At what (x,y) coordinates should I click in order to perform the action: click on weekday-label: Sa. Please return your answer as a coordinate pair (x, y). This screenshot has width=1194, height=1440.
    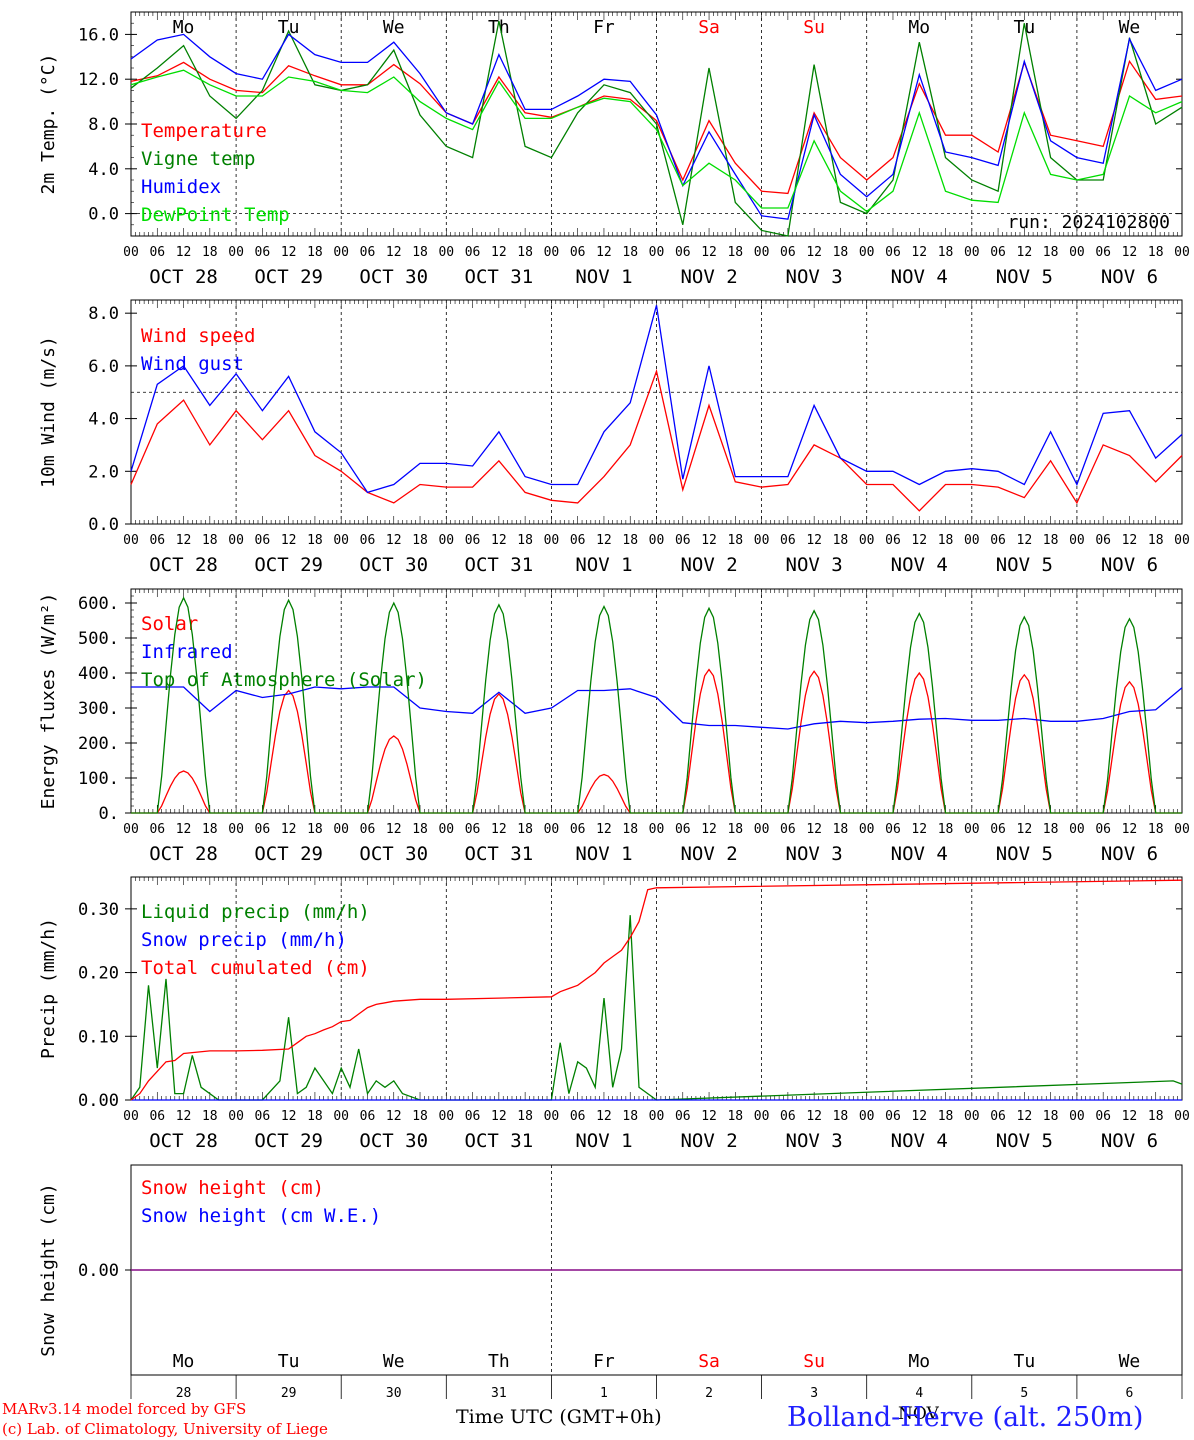
    Looking at the image, I should click on (709, 27).